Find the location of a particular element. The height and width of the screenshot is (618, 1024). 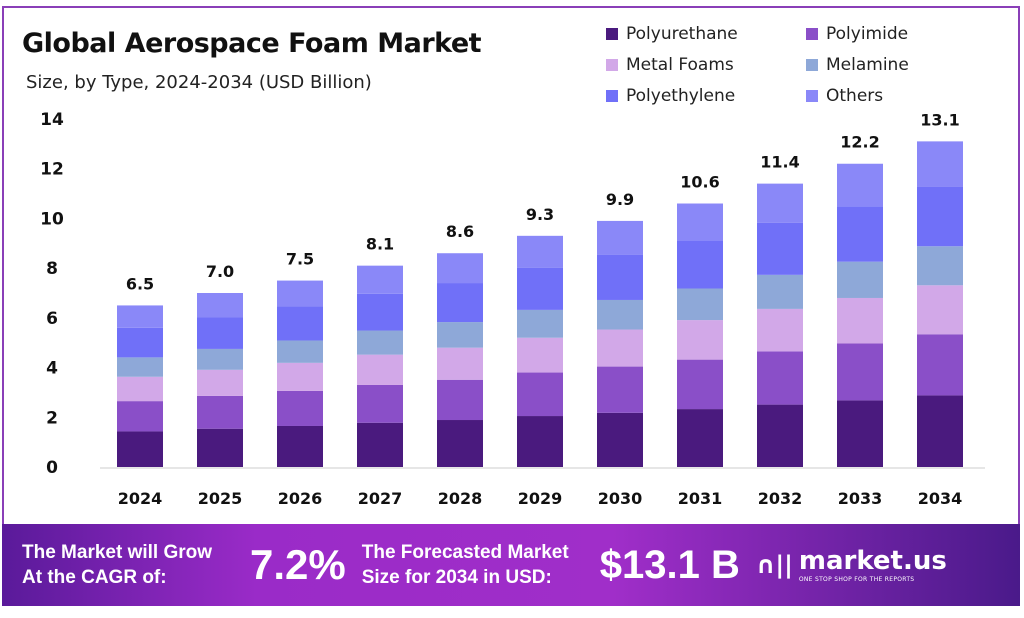

y-tick-label: 2 is located at coordinates (52, 418).